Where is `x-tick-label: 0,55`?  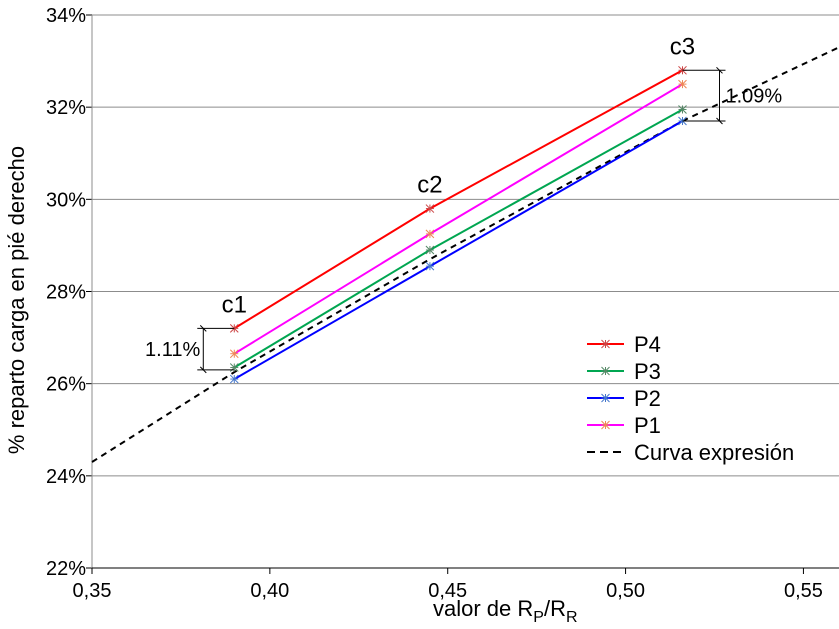 x-tick-label: 0,55 is located at coordinates (803, 591).